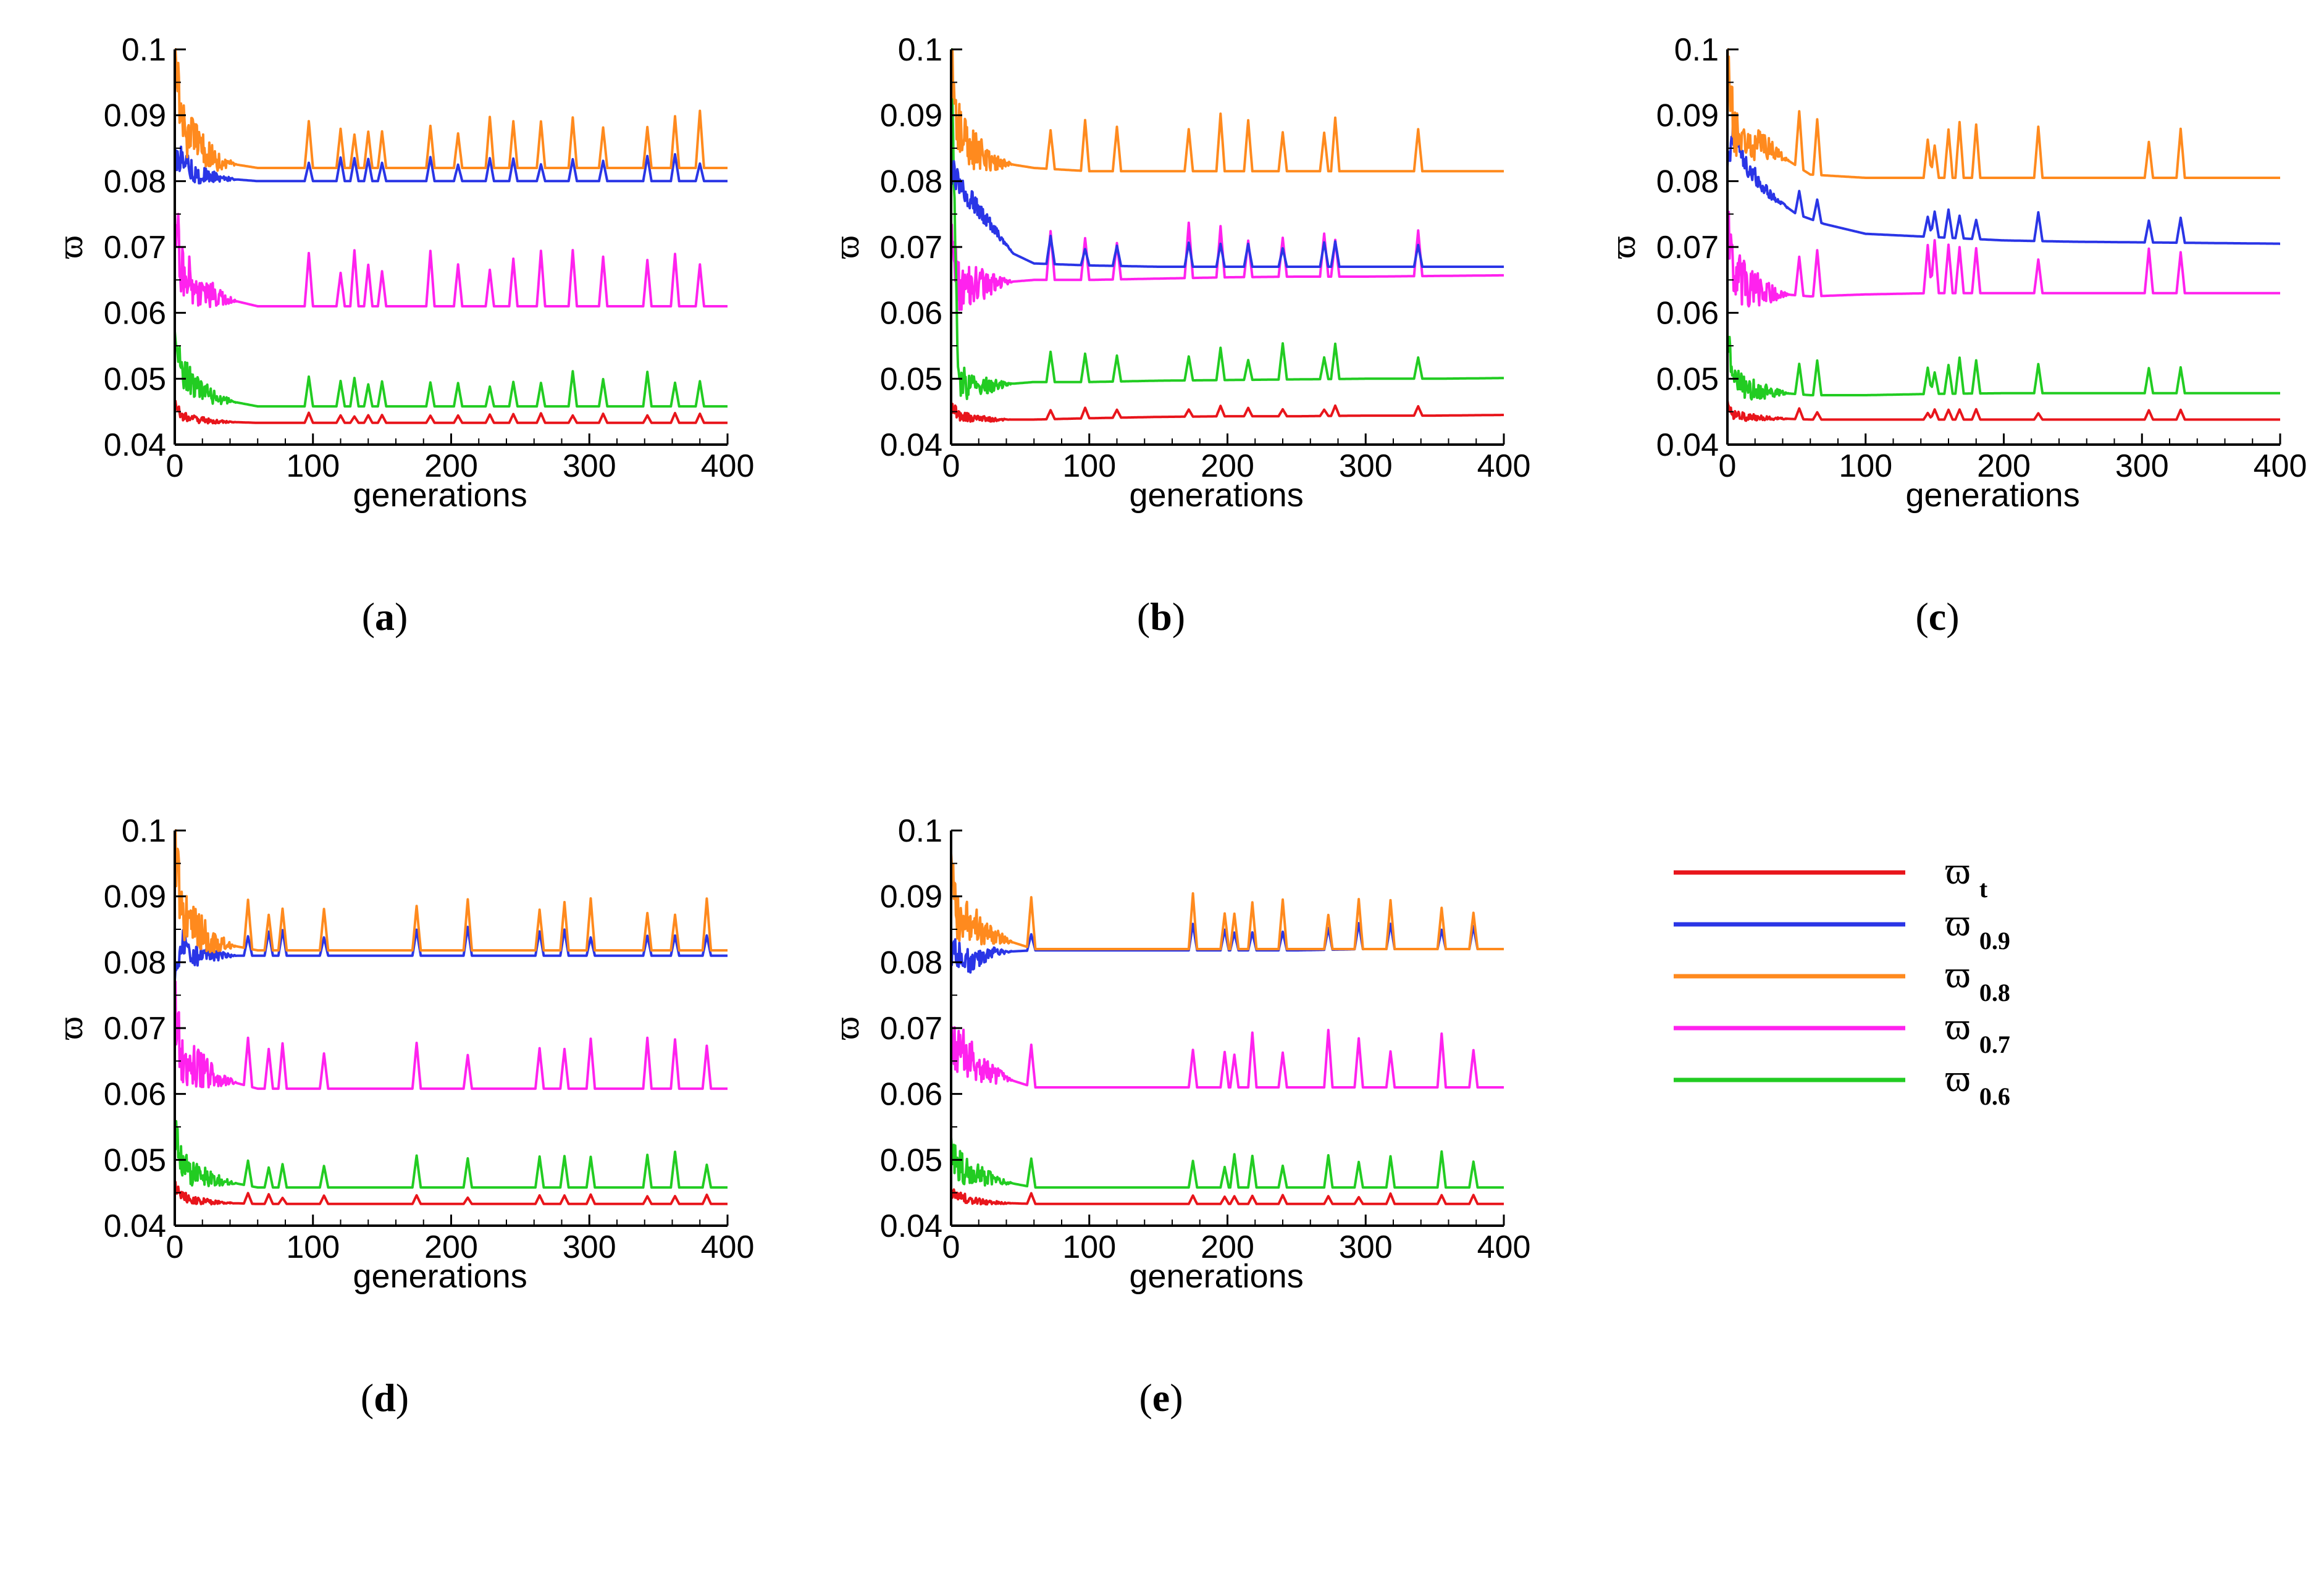 Image resolution: width=2324 pixels, height=1569 pixels. I want to click on legend-entry: ϖ 0.7, so click(1842, 1032).